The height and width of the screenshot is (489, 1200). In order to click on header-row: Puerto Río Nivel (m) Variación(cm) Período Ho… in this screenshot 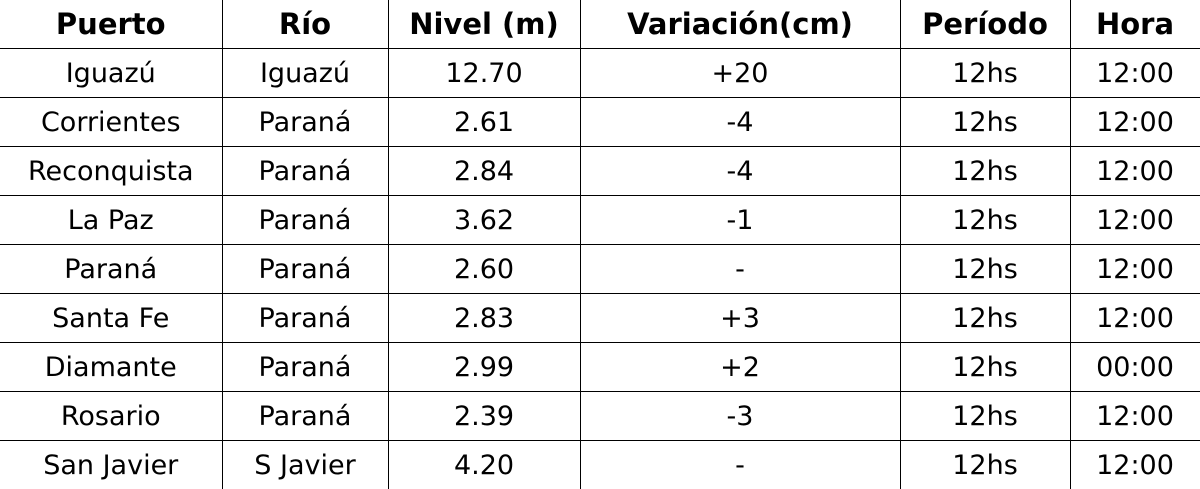, I will do `click(600, 24)`.